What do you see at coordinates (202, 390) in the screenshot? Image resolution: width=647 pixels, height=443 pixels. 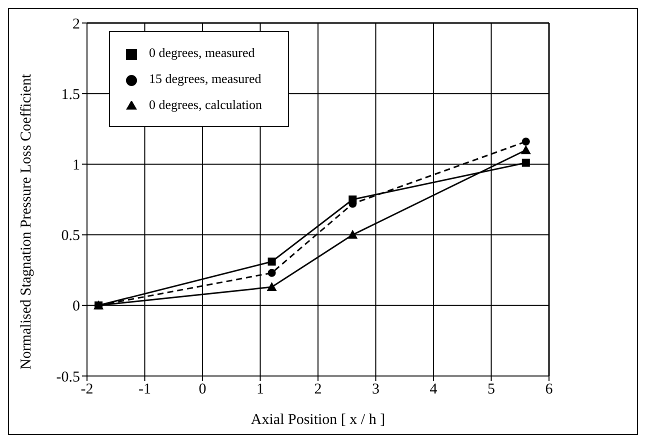 I see `x-tick-label: 0` at bounding box center [202, 390].